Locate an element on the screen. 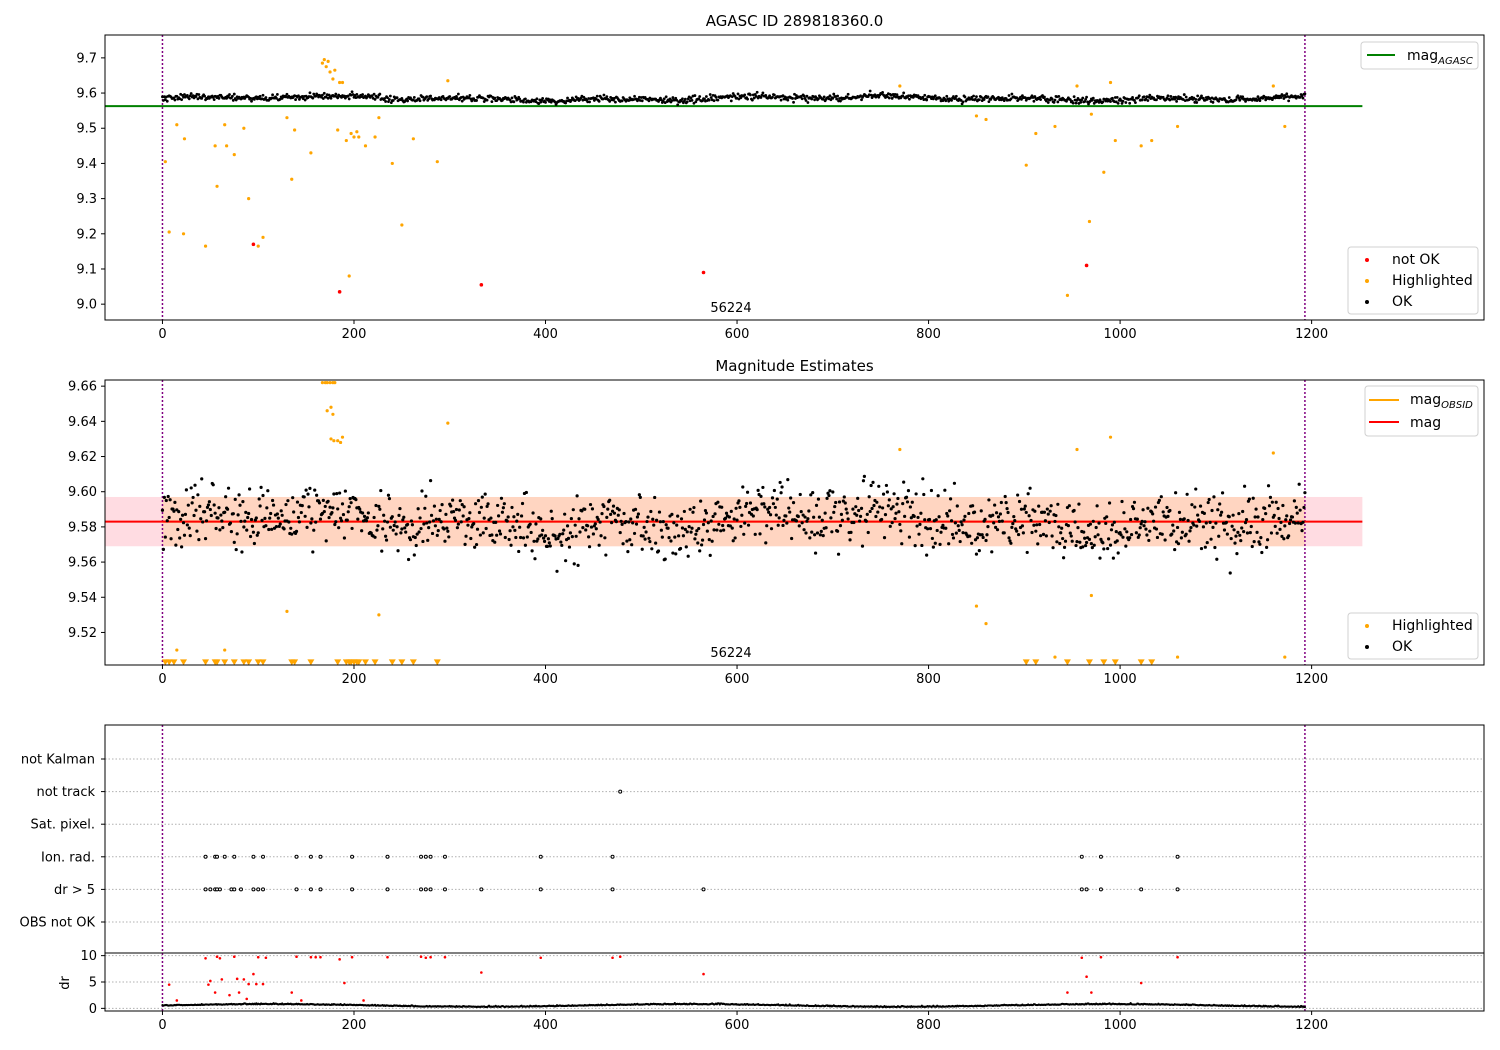  panel1-legend-top: magAGASC is located at coordinates (1419, 55).